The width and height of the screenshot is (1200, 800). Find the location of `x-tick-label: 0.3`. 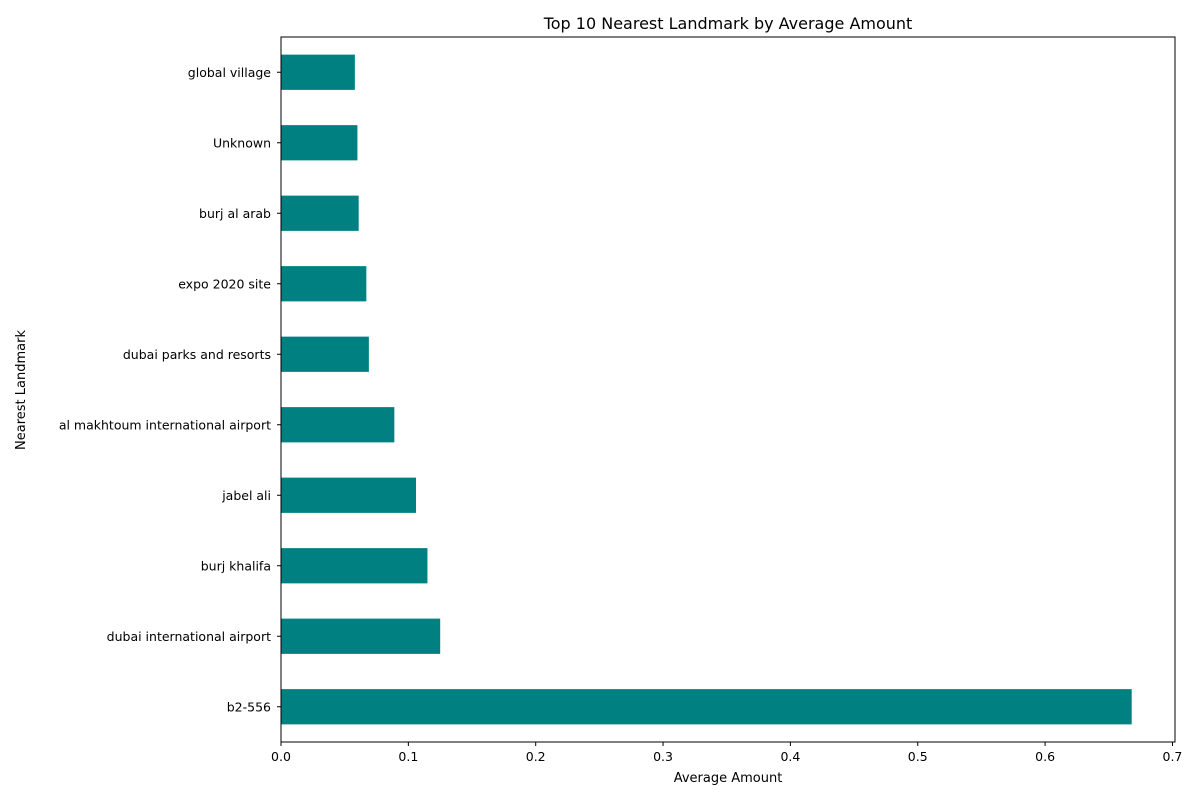

x-tick-label: 0.3 is located at coordinates (663, 756).